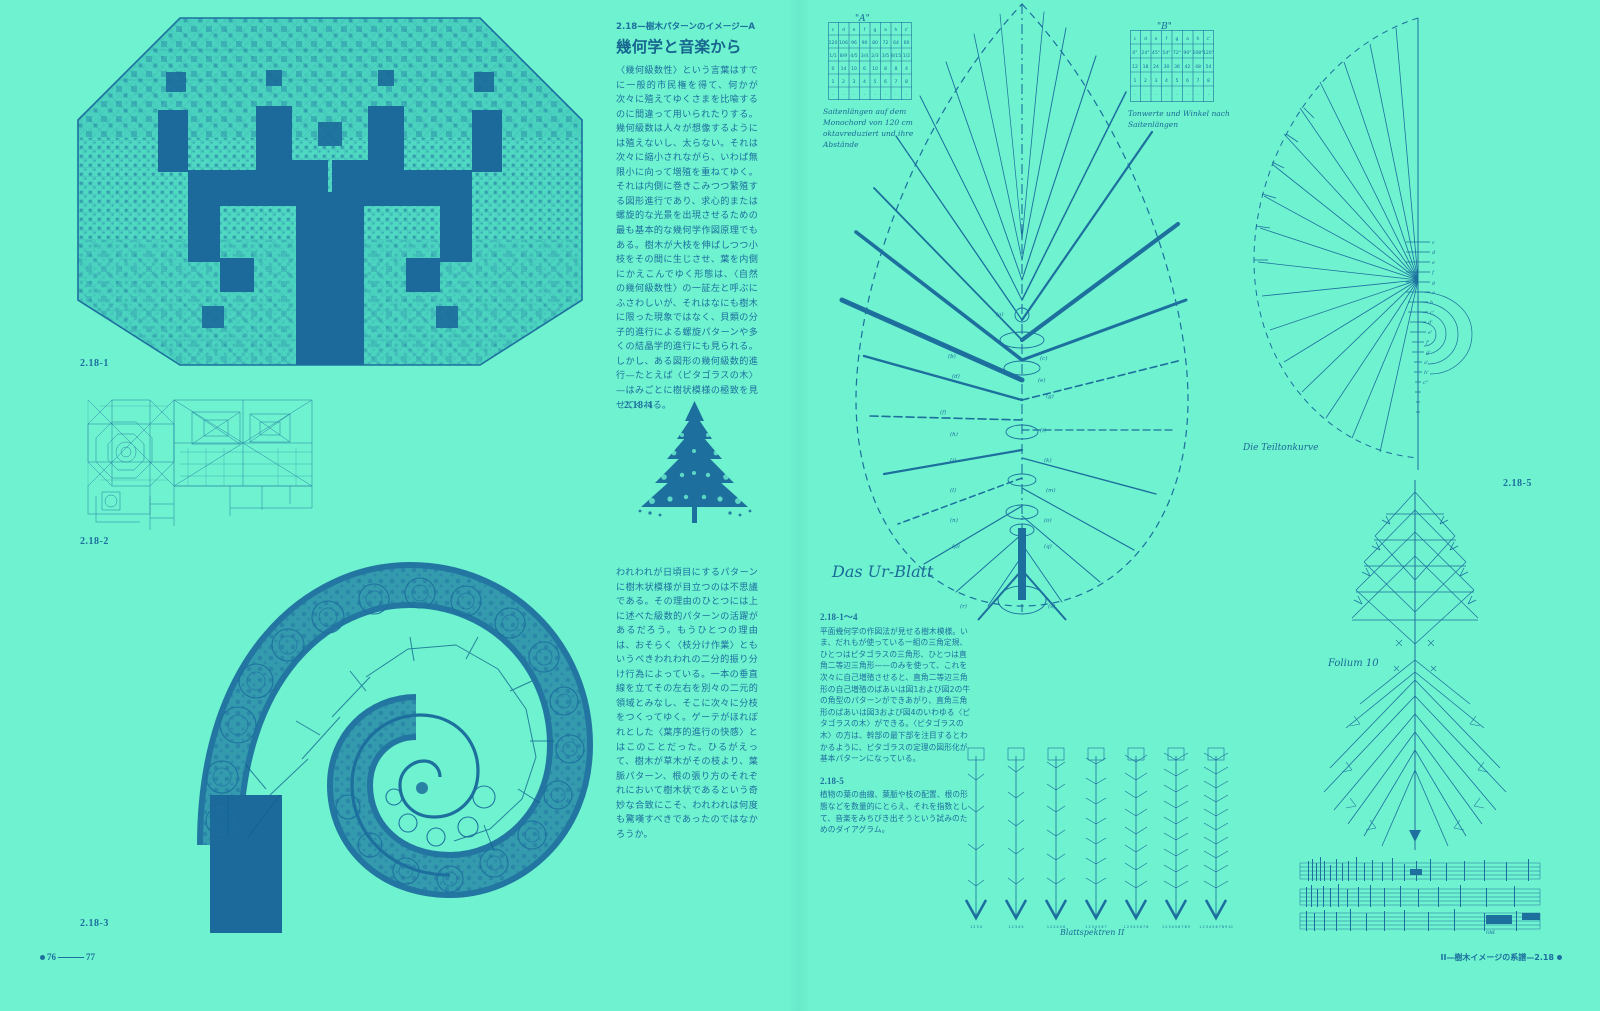  Describe the element at coordinates (679, 47) in the screenshot. I see `article-headline: 幾何学と音楽から` at that location.